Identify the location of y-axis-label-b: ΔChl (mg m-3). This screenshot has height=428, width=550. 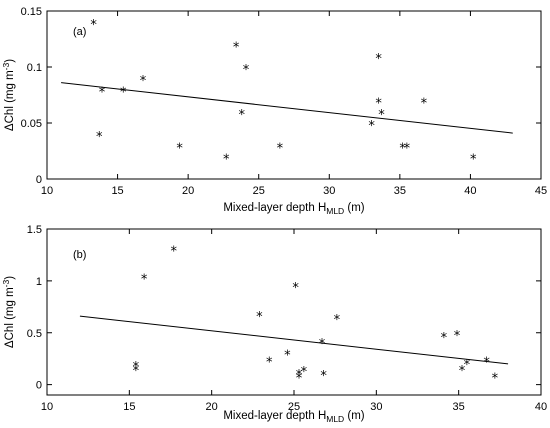
(8, 312).